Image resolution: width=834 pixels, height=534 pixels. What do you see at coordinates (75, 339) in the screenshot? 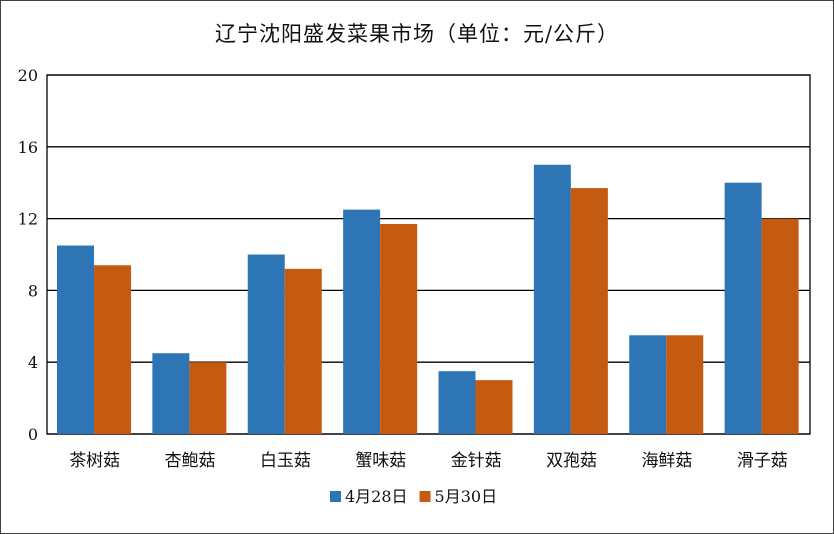
I see `bar-1-茶树菇` at bounding box center [75, 339].